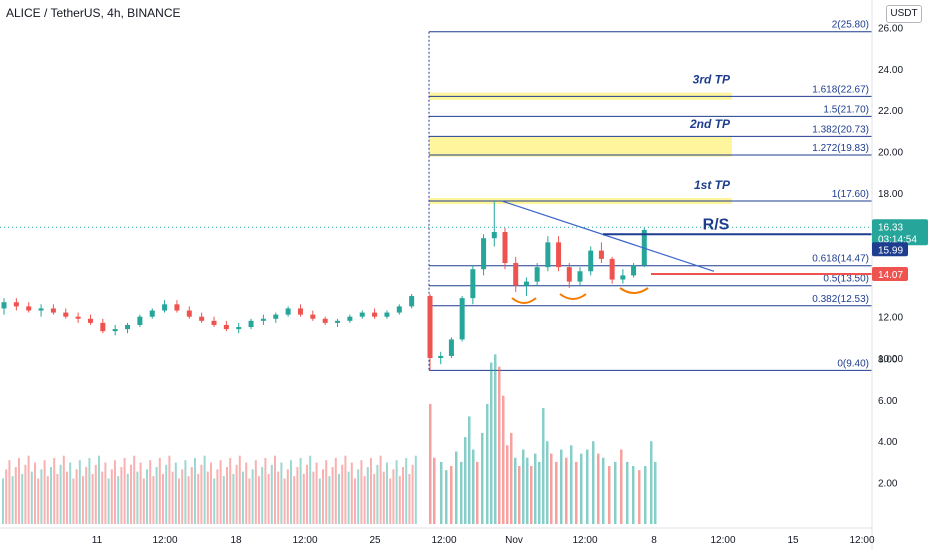  What do you see at coordinates (93, 13) in the screenshot?
I see `chart-title: ALICE / TetherUS, 4h, BINANCE` at bounding box center [93, 13].